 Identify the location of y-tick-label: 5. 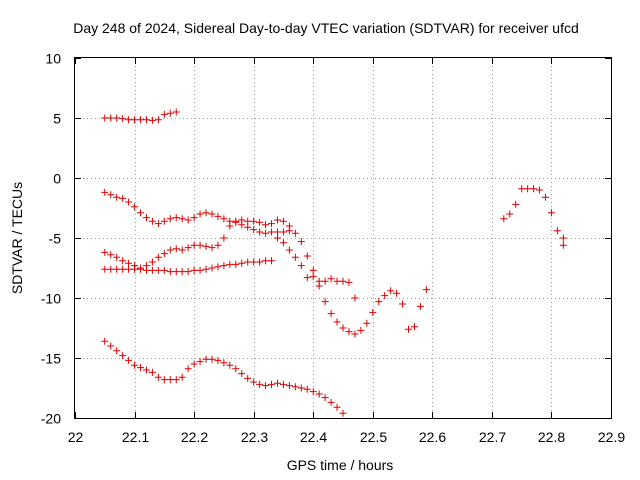
(57, 119).